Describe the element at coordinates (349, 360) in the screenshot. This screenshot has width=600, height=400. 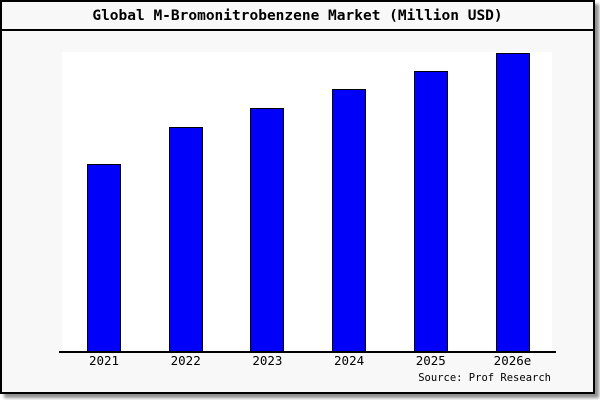
I see `x-tick-label-2024: 2024` at that location.